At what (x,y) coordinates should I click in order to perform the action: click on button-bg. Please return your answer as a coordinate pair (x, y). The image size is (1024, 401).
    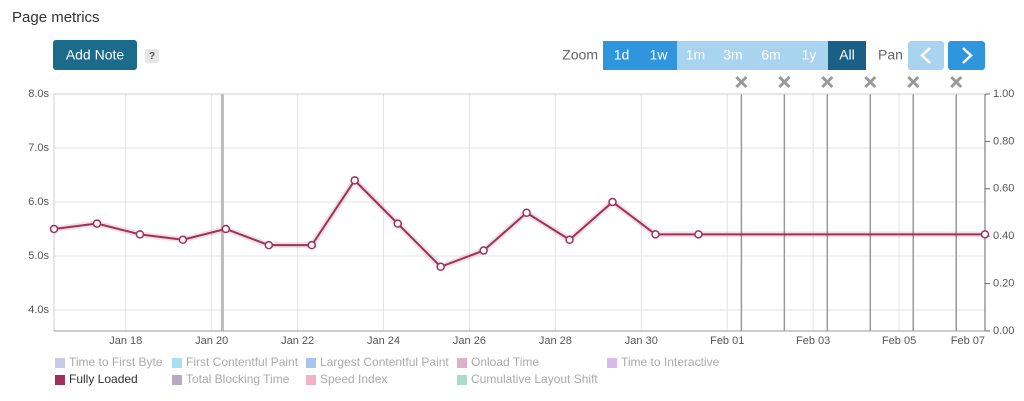
    Looking at the image, I should click on (95, 55).